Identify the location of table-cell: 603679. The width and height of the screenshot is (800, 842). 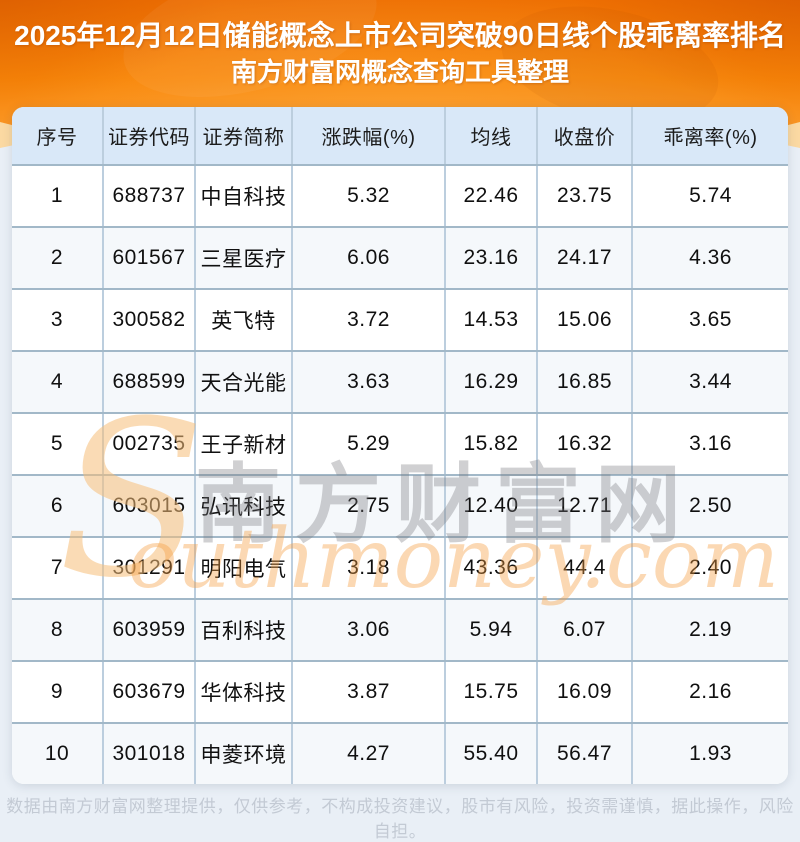
(150, 692).